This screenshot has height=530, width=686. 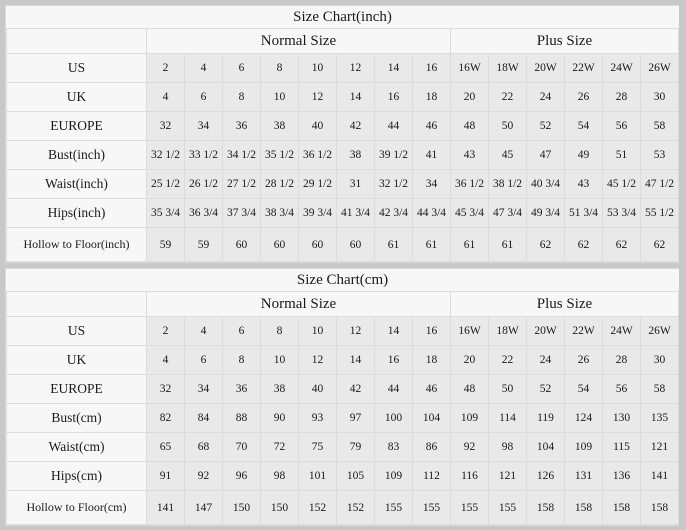 I want to click on cell: 37 3/4, so click(x=241, y=213).